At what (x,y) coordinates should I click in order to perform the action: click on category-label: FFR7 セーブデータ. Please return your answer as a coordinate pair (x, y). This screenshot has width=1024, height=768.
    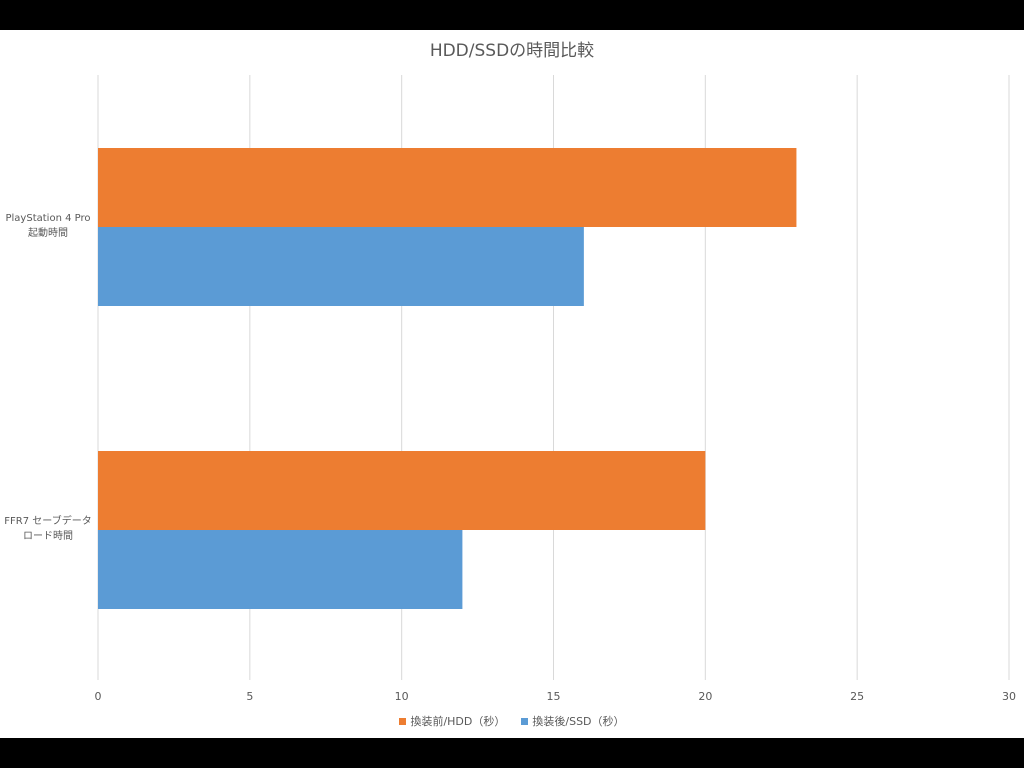
    Looking at the image, I should click on (47, 520).